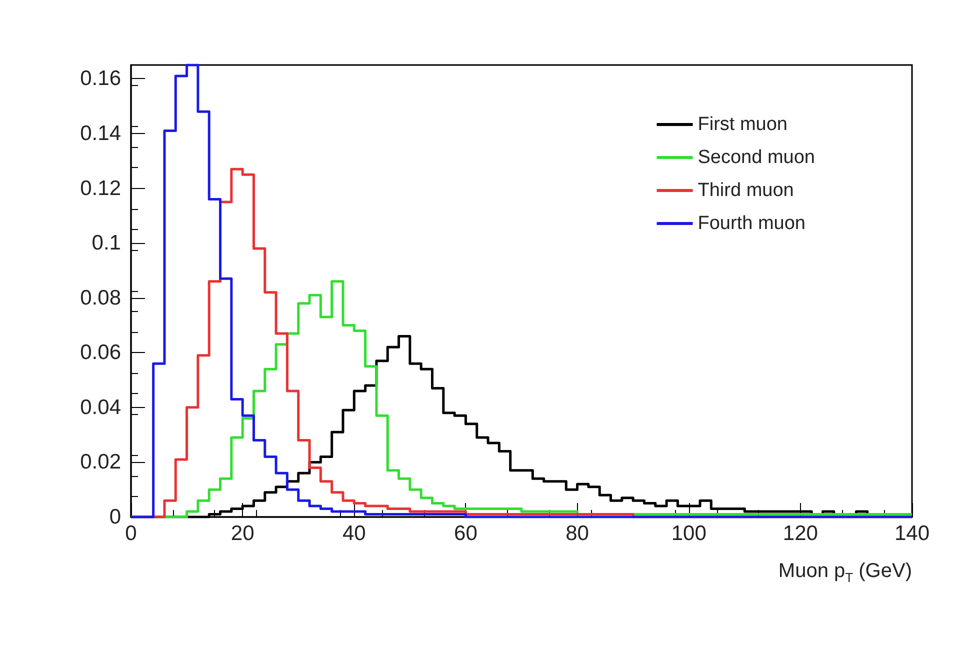  Describe the element at coordinates (800, 533) in the screenshot. I see `x-tick-label: 120` at that location.